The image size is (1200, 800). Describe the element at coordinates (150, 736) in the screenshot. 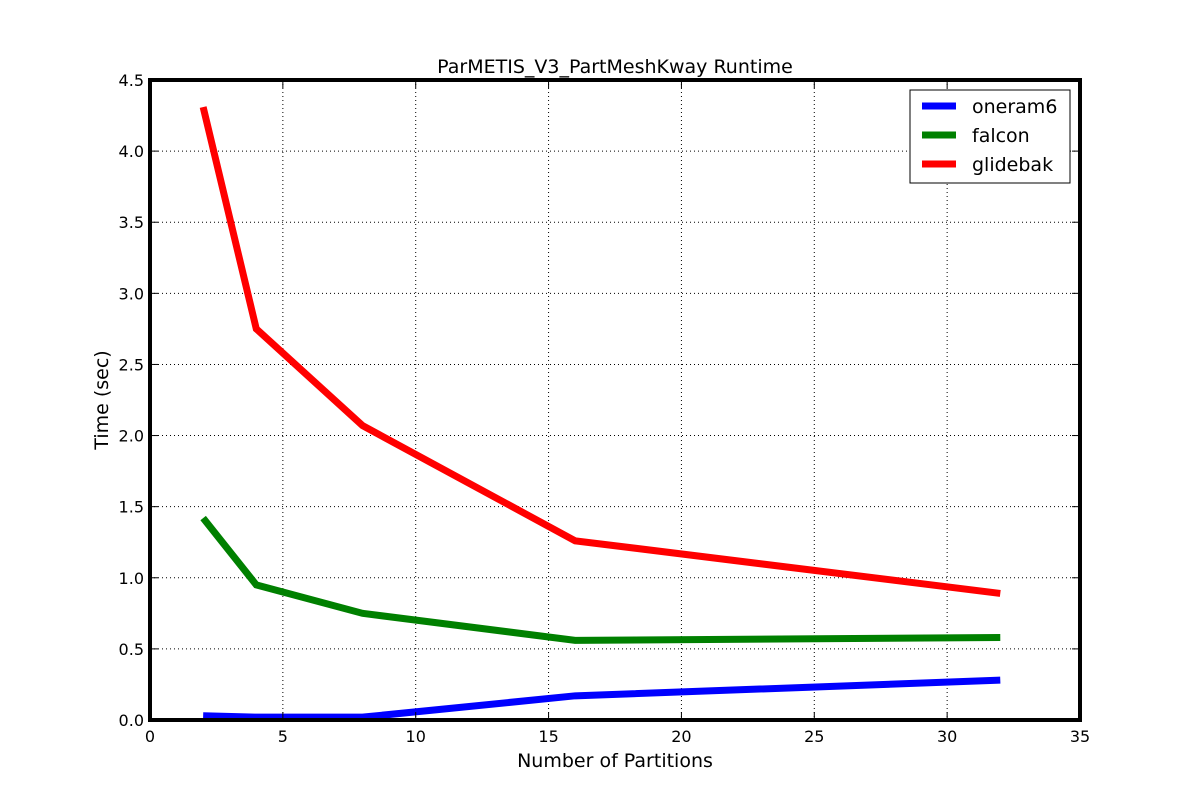

I see `x-tick-label: 0` at that location.